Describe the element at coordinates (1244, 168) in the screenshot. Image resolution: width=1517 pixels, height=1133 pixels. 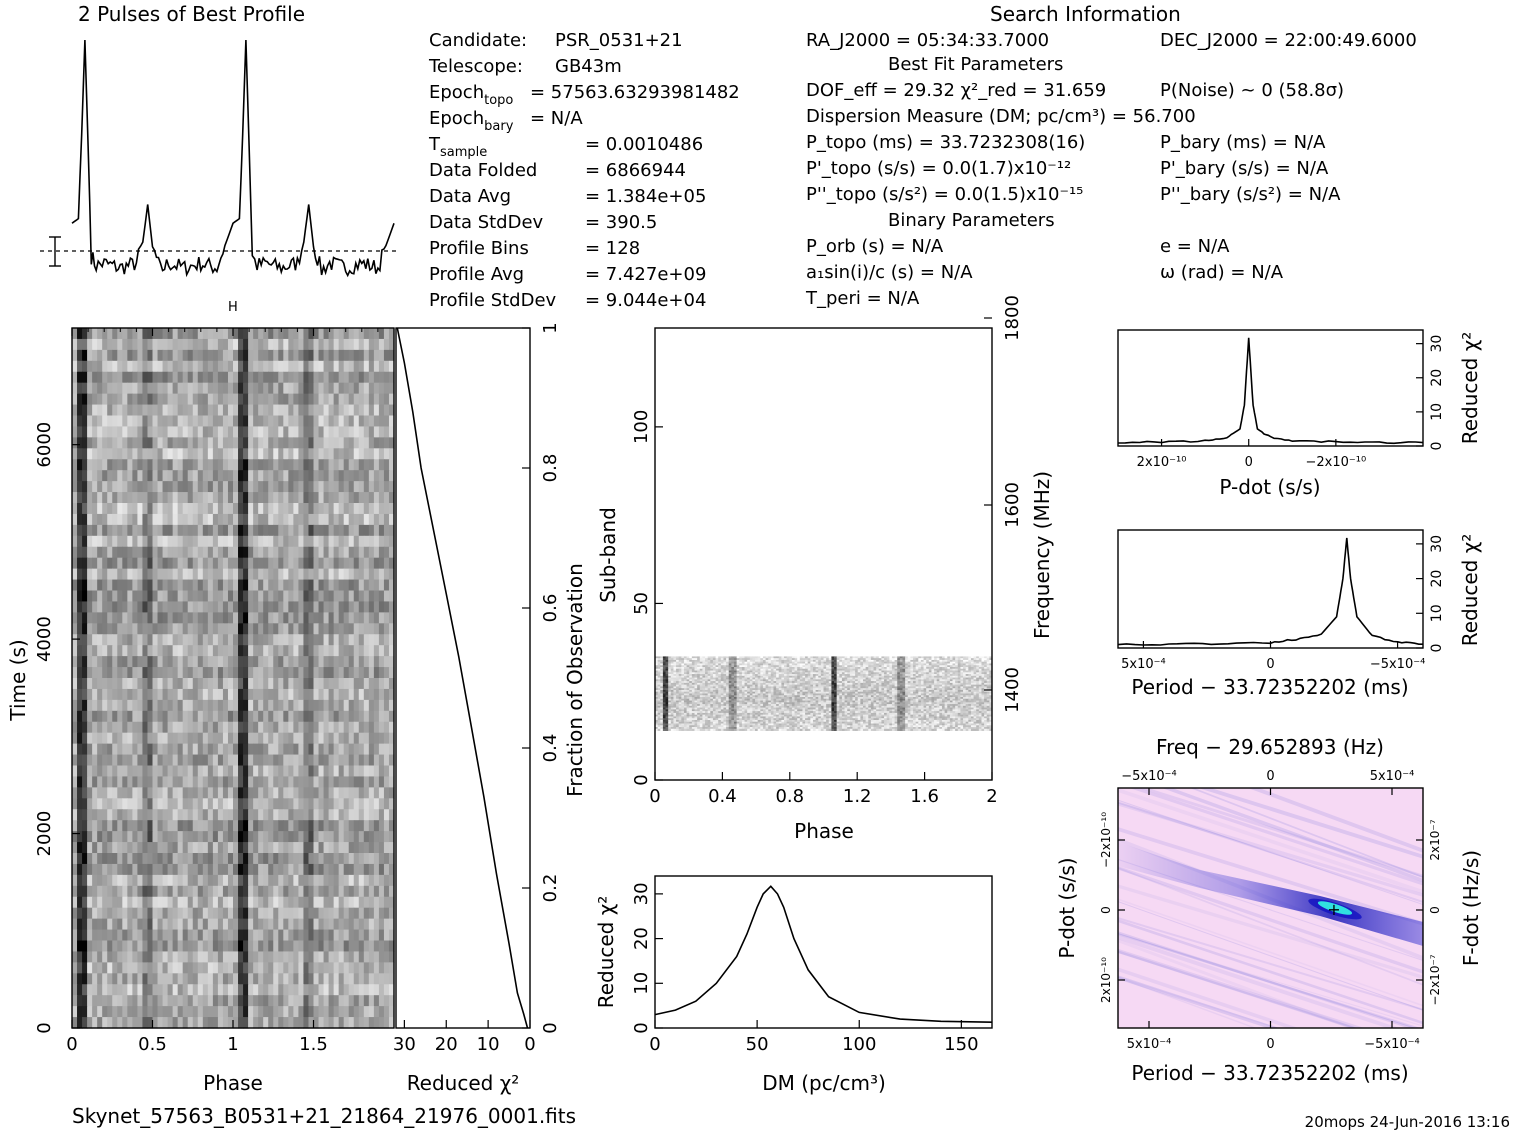
I see `pdbary-line: P'_bary (s/s) = N/A` at that location.